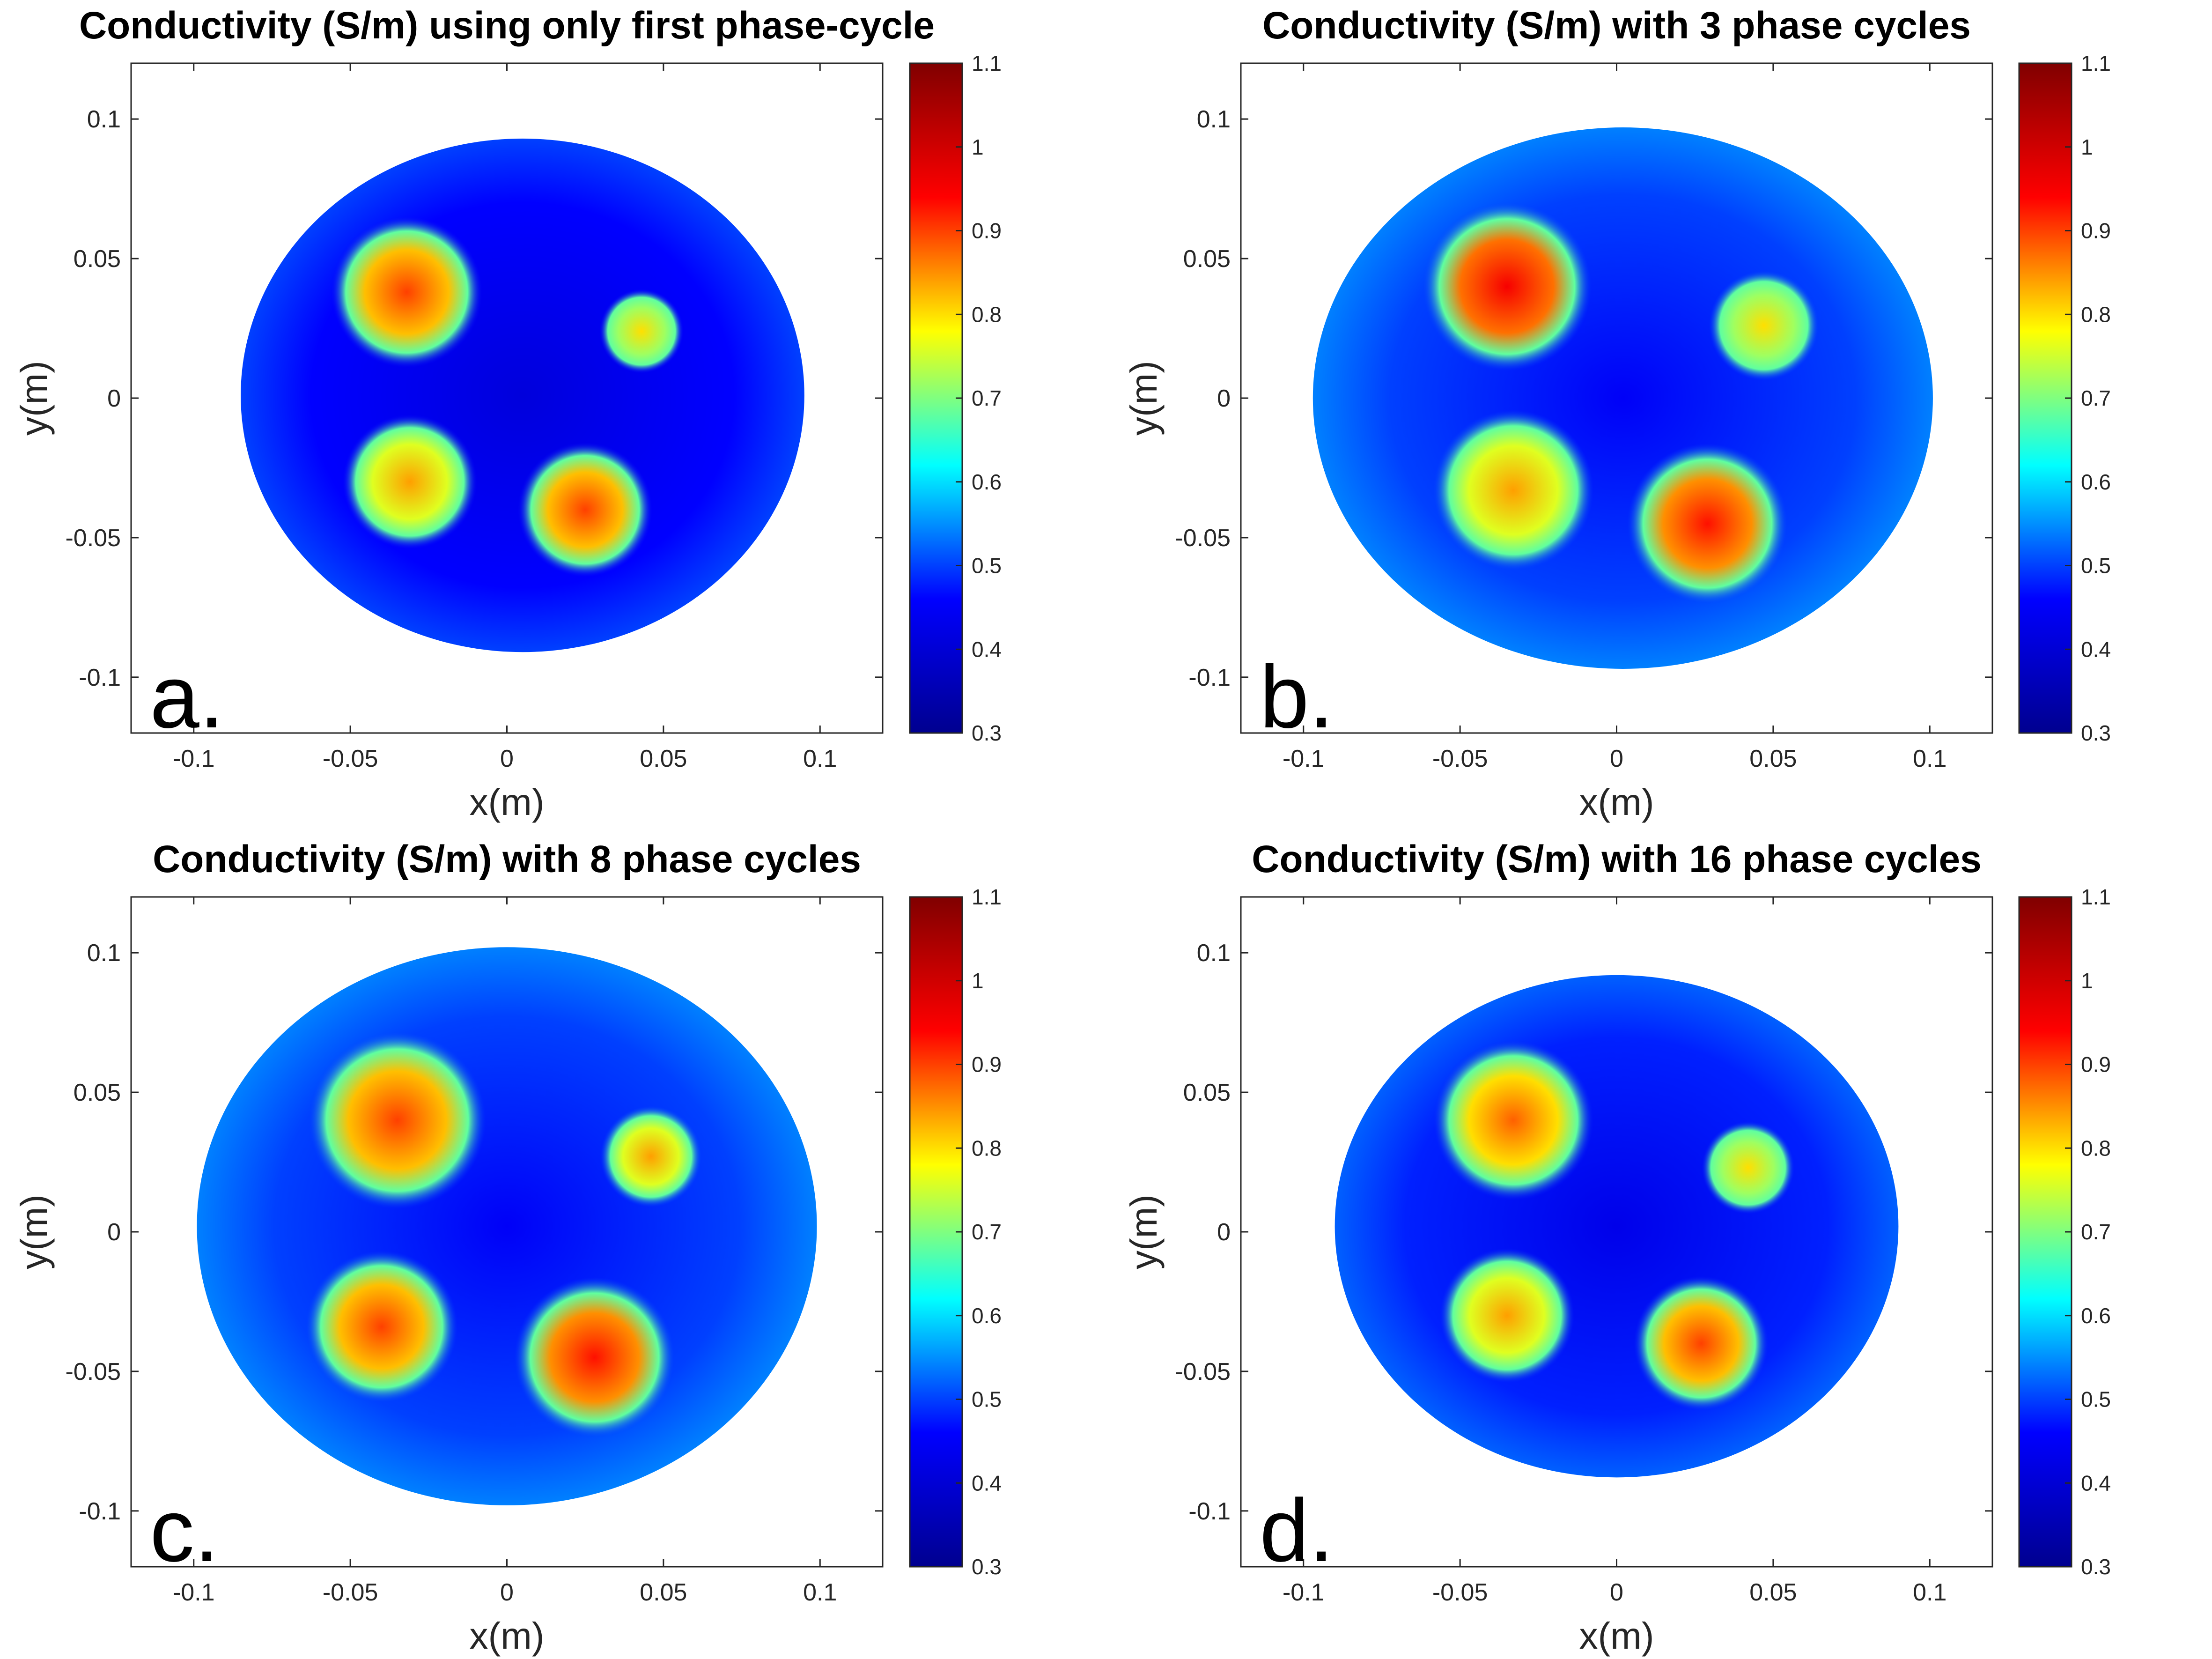 The width and height of the screenshot is (2212, 1659). Describe the element at coordinates (507, 860) in the screenshot. I see `chart-title: Conductivity (S/m) with 8 phase cycles` at that location.